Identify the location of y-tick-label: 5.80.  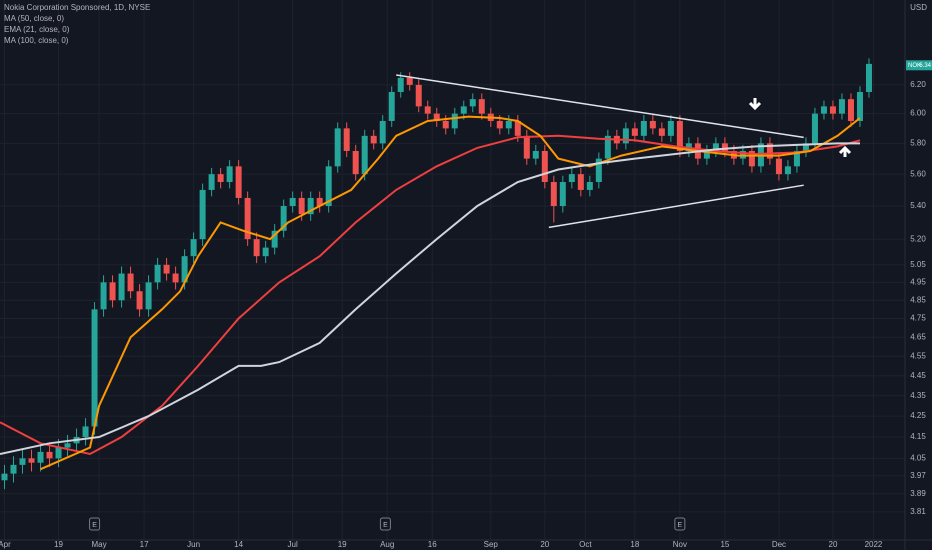
(918, 142).